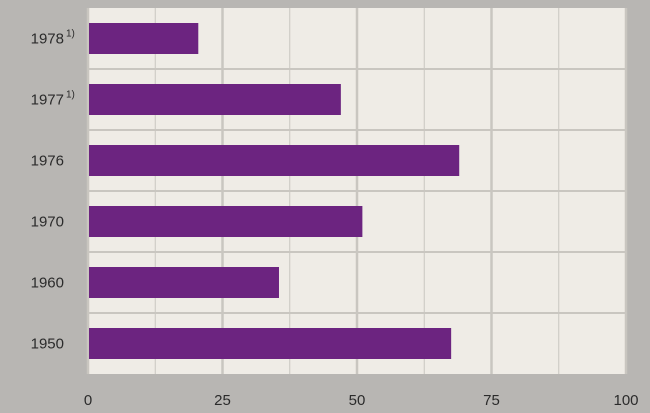 This screenshot has width=650, height=413. I want to click on category-label-1950: 1950, so click(47, 344).